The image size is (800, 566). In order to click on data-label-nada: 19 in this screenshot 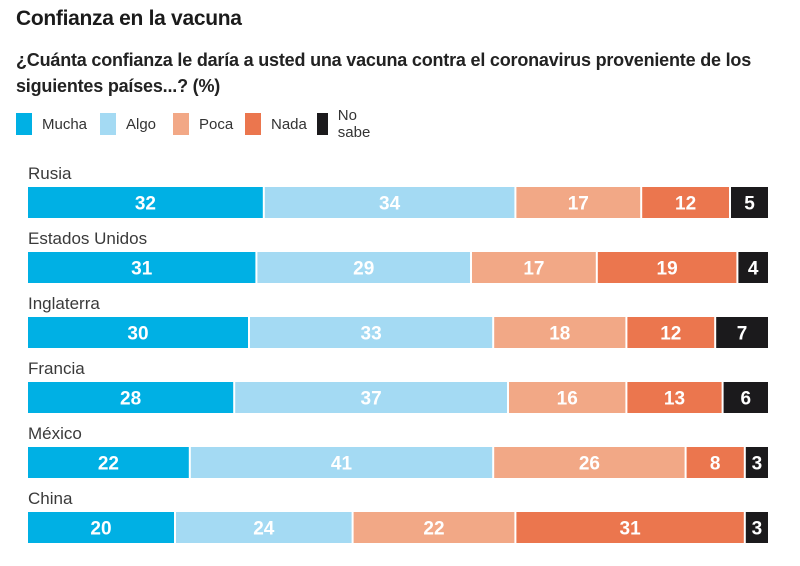, I will do `click(667, 269)`.